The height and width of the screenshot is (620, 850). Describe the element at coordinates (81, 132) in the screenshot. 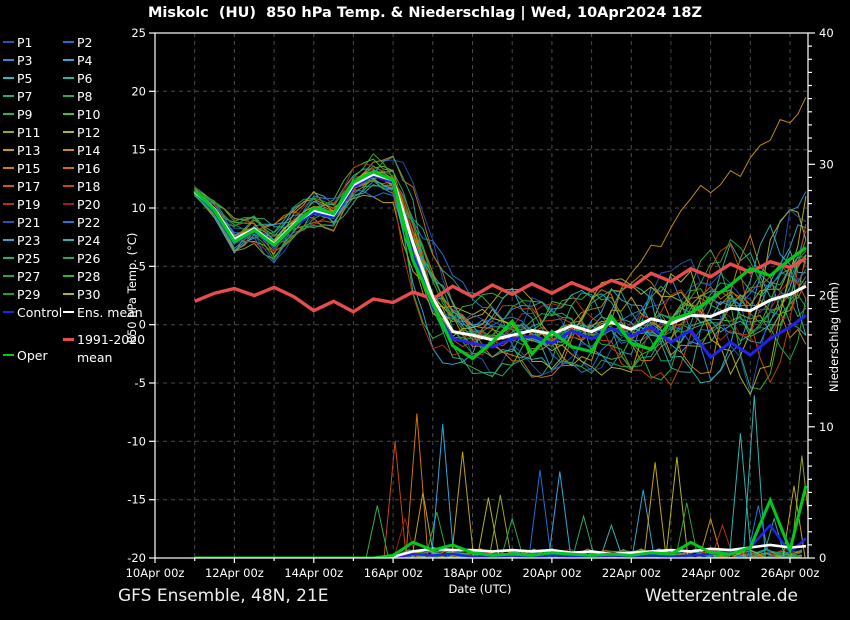

I see `legend-item-p12: P12` at that location.